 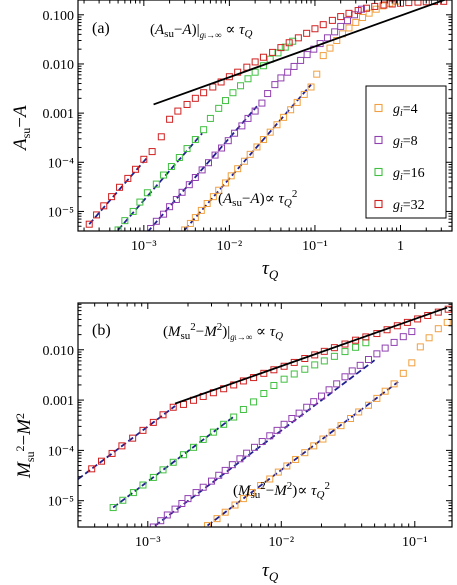 I want to click on y-tick-label: 0.001, so click(x=59, y=401).